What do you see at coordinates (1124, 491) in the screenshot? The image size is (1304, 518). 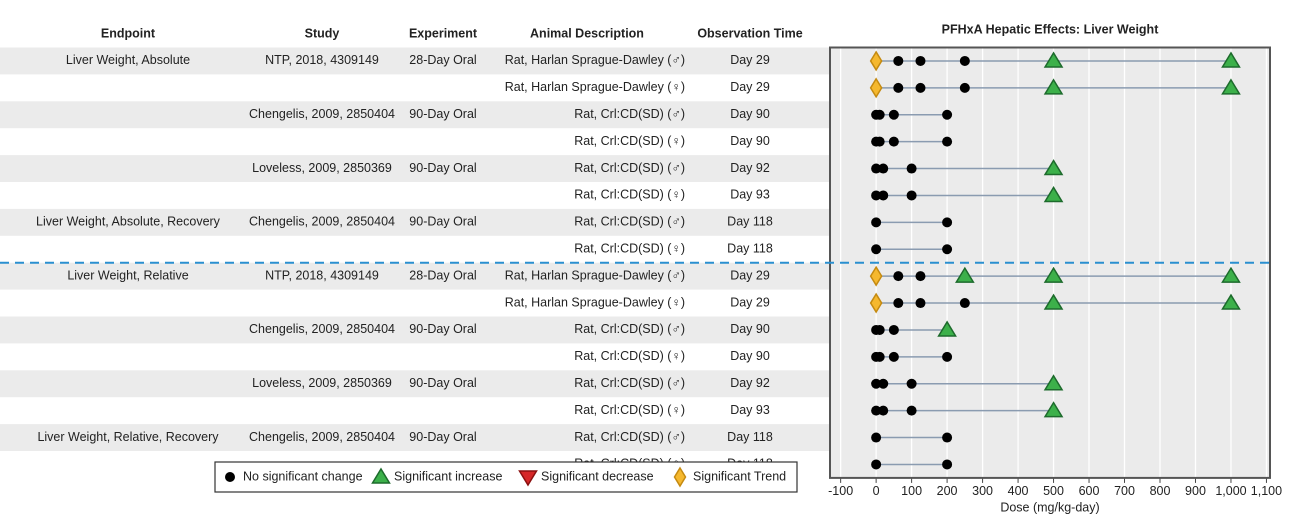 I see `x-tick-label: 700` at bounding box center [1124, 491].